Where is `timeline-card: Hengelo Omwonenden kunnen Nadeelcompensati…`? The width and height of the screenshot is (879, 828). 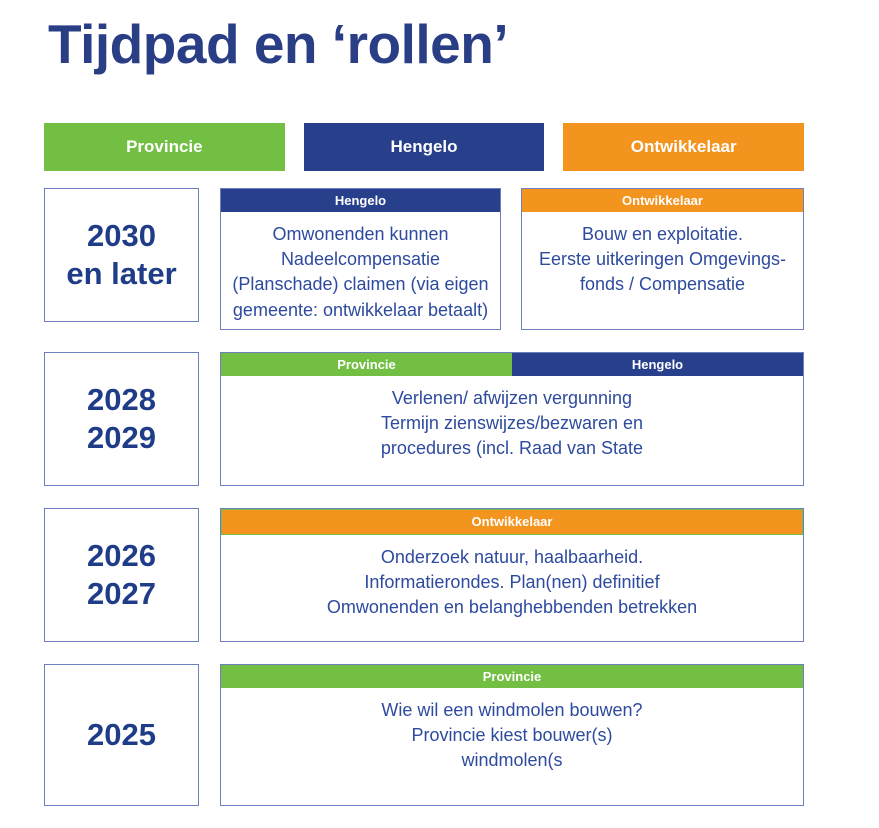
timeline-card: Hengelo Omwonenden kunnen Nadeelcompensati… is located at coordinates (360, 259).